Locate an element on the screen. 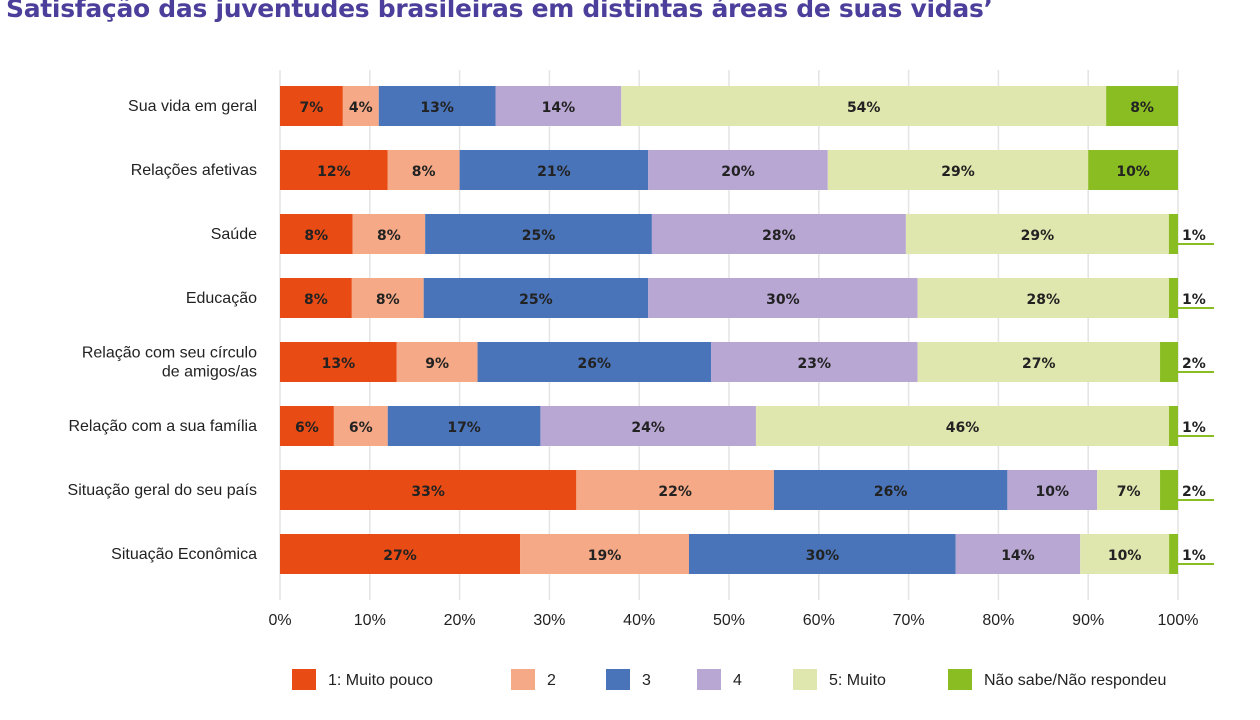  legend-label: 5: Muito is located at coordinates (857, 680).